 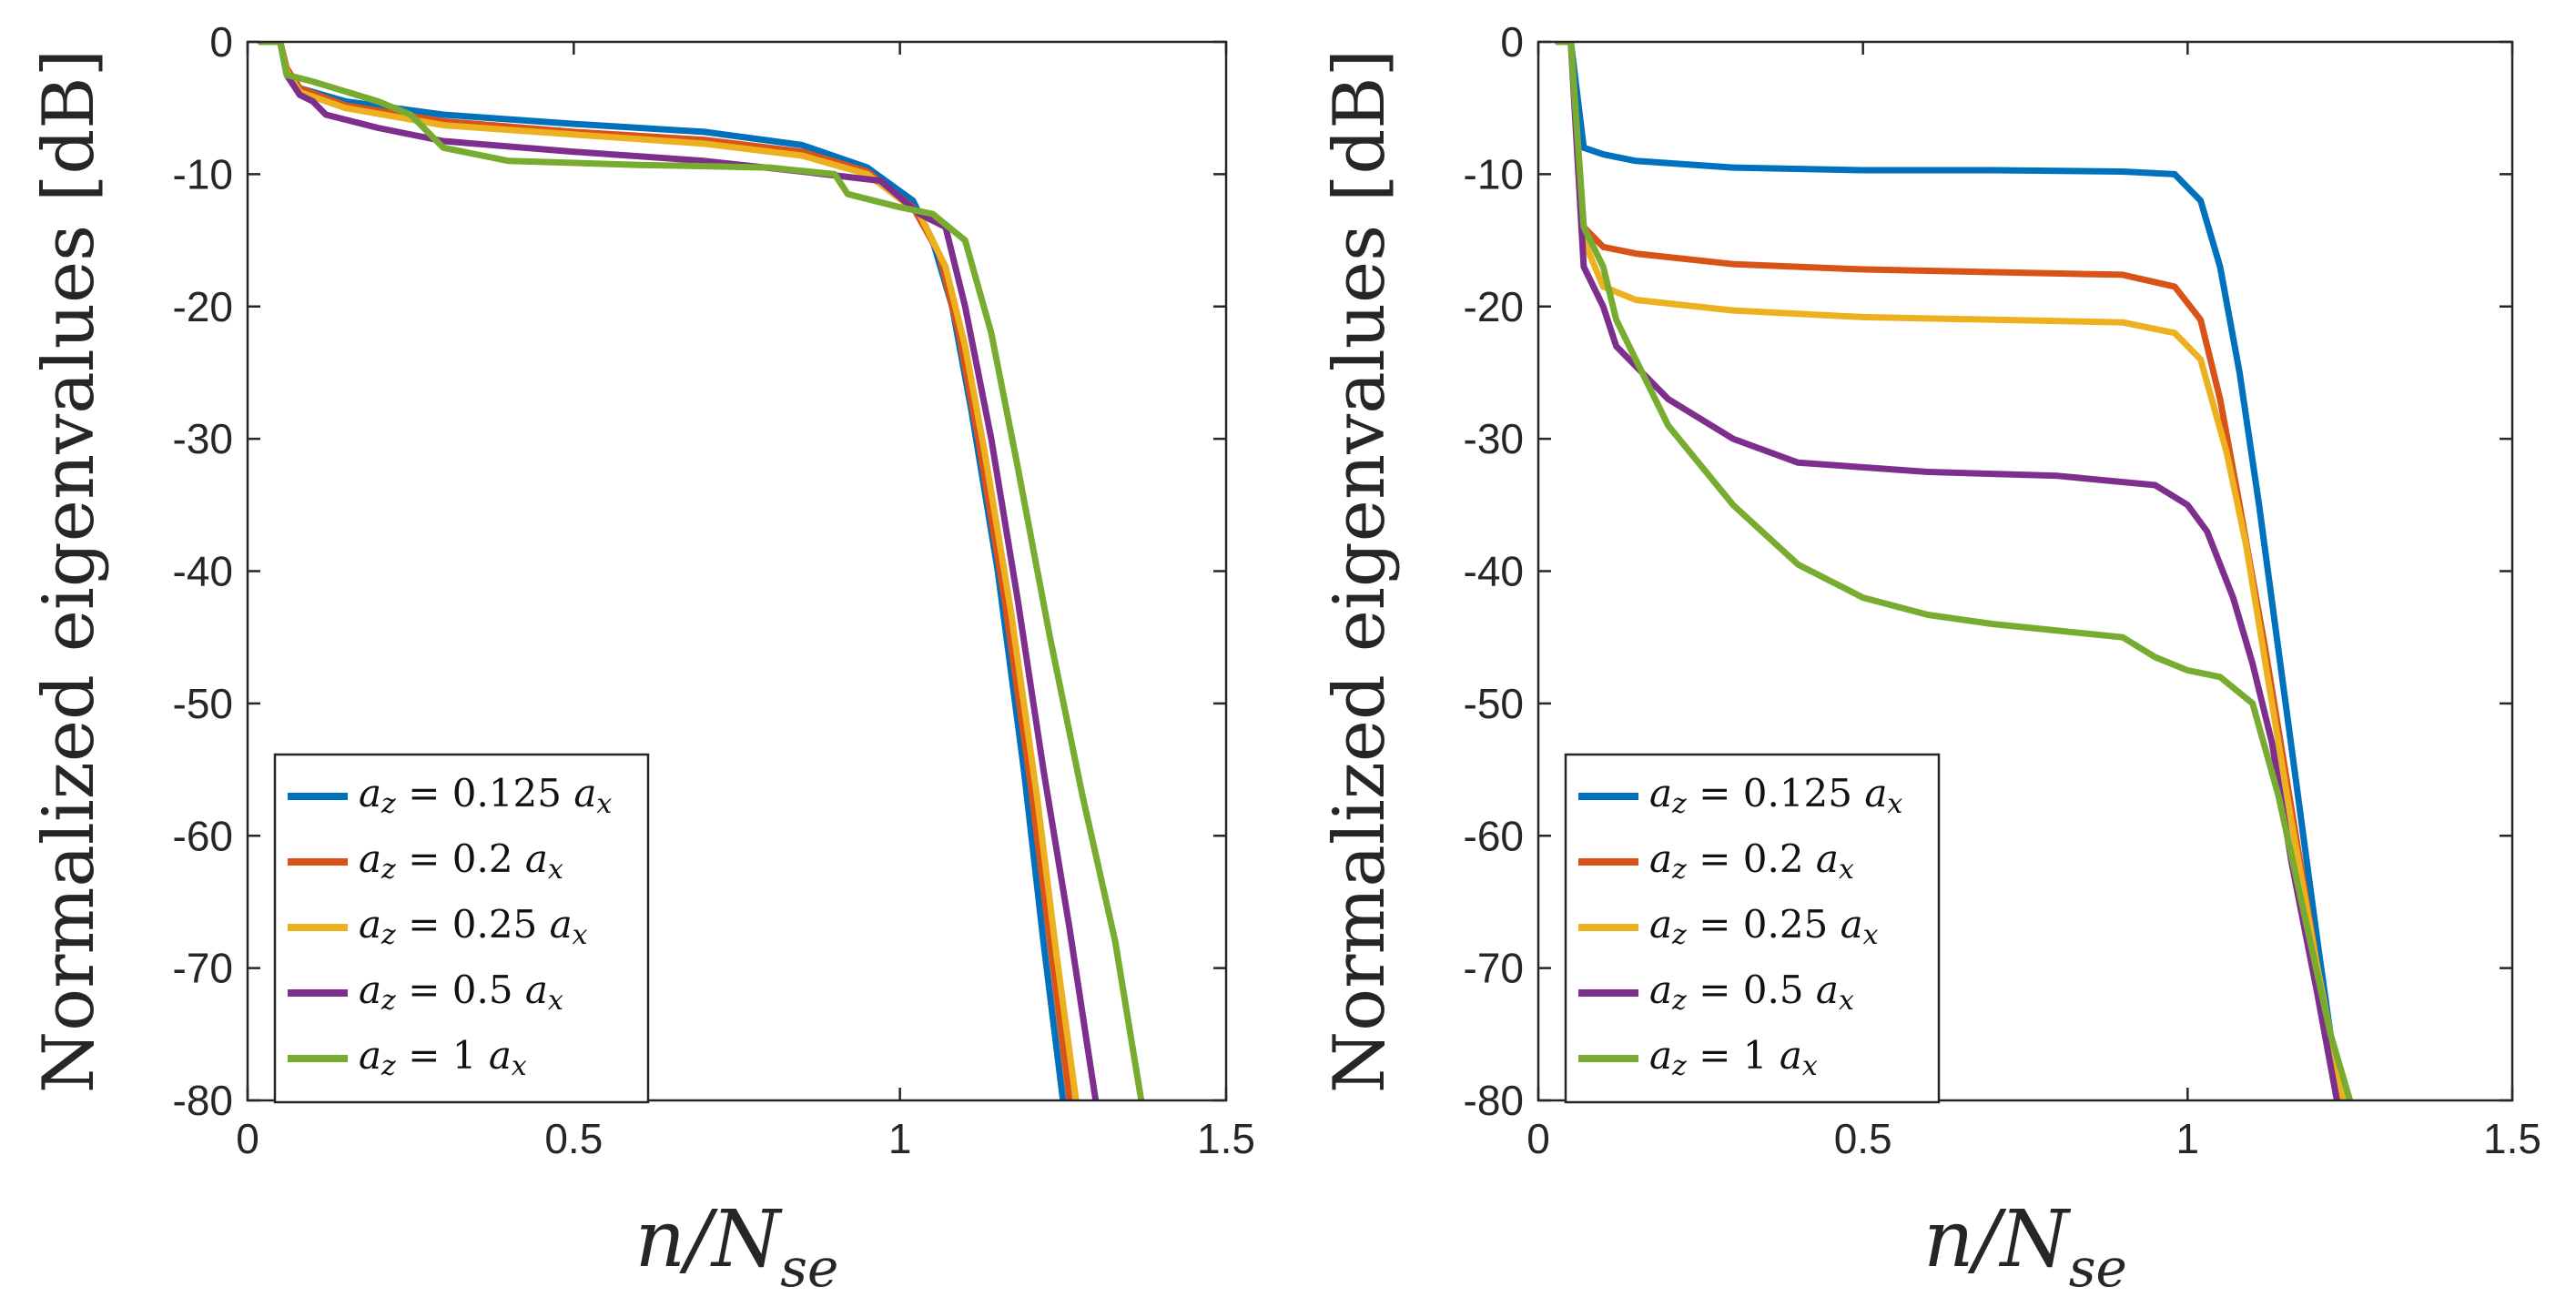 I want to click on legend-label: az = 0.125 ax, so click(x=1775, y=796).